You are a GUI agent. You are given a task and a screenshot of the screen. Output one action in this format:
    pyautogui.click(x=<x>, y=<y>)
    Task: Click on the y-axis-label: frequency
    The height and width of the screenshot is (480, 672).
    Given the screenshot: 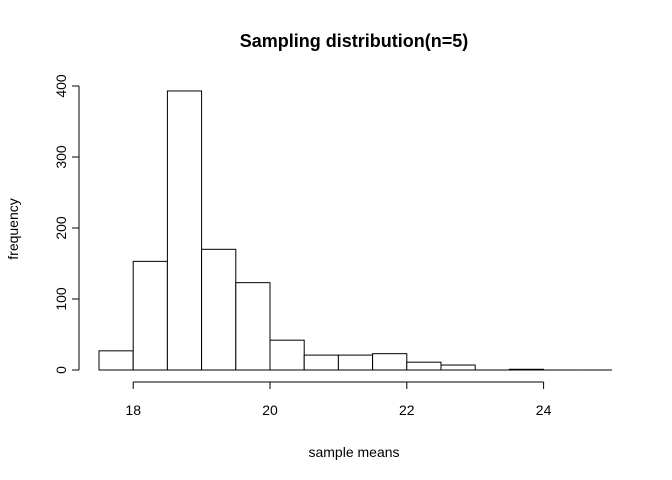 What is the action you would take?
    pyautogui.click(x=13, y=228)
    